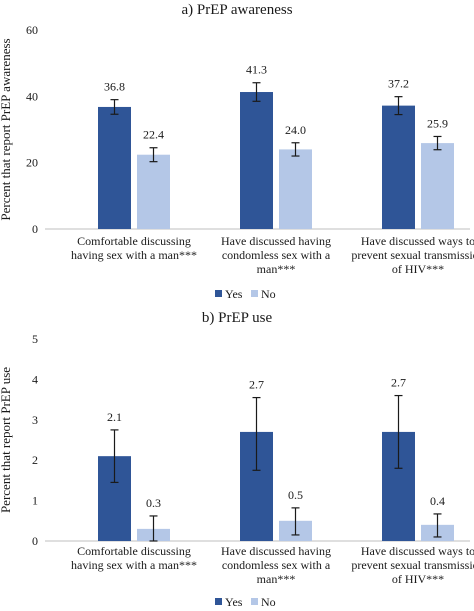  What do you see at coordinates (35, 460) in the screenshot?
I see `panel-b-y-tick-label: 2` at bounding box center [35, 460].